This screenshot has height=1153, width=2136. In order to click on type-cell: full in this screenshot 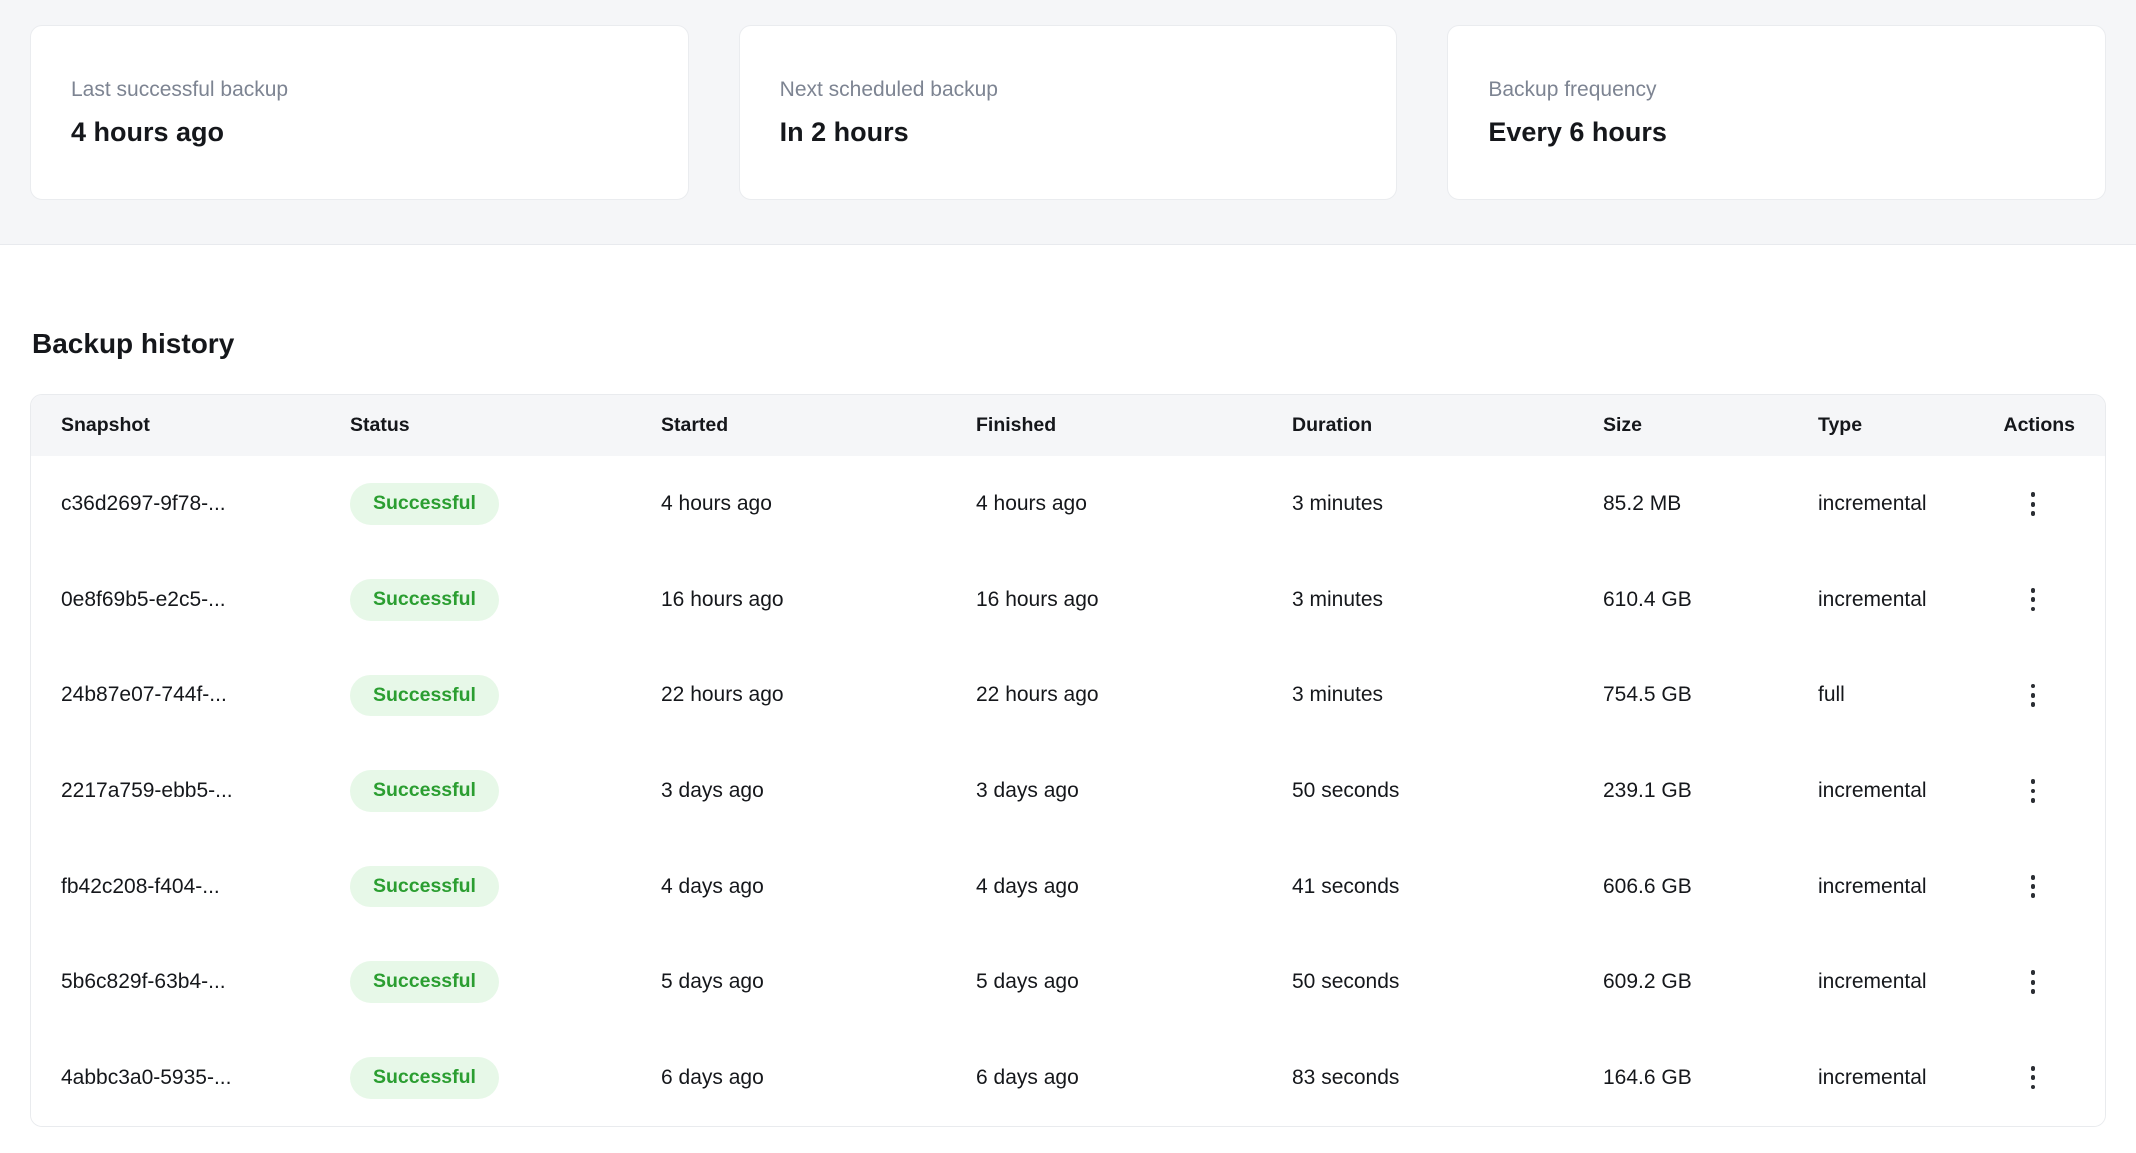, I will do `click(1831, 695)`.